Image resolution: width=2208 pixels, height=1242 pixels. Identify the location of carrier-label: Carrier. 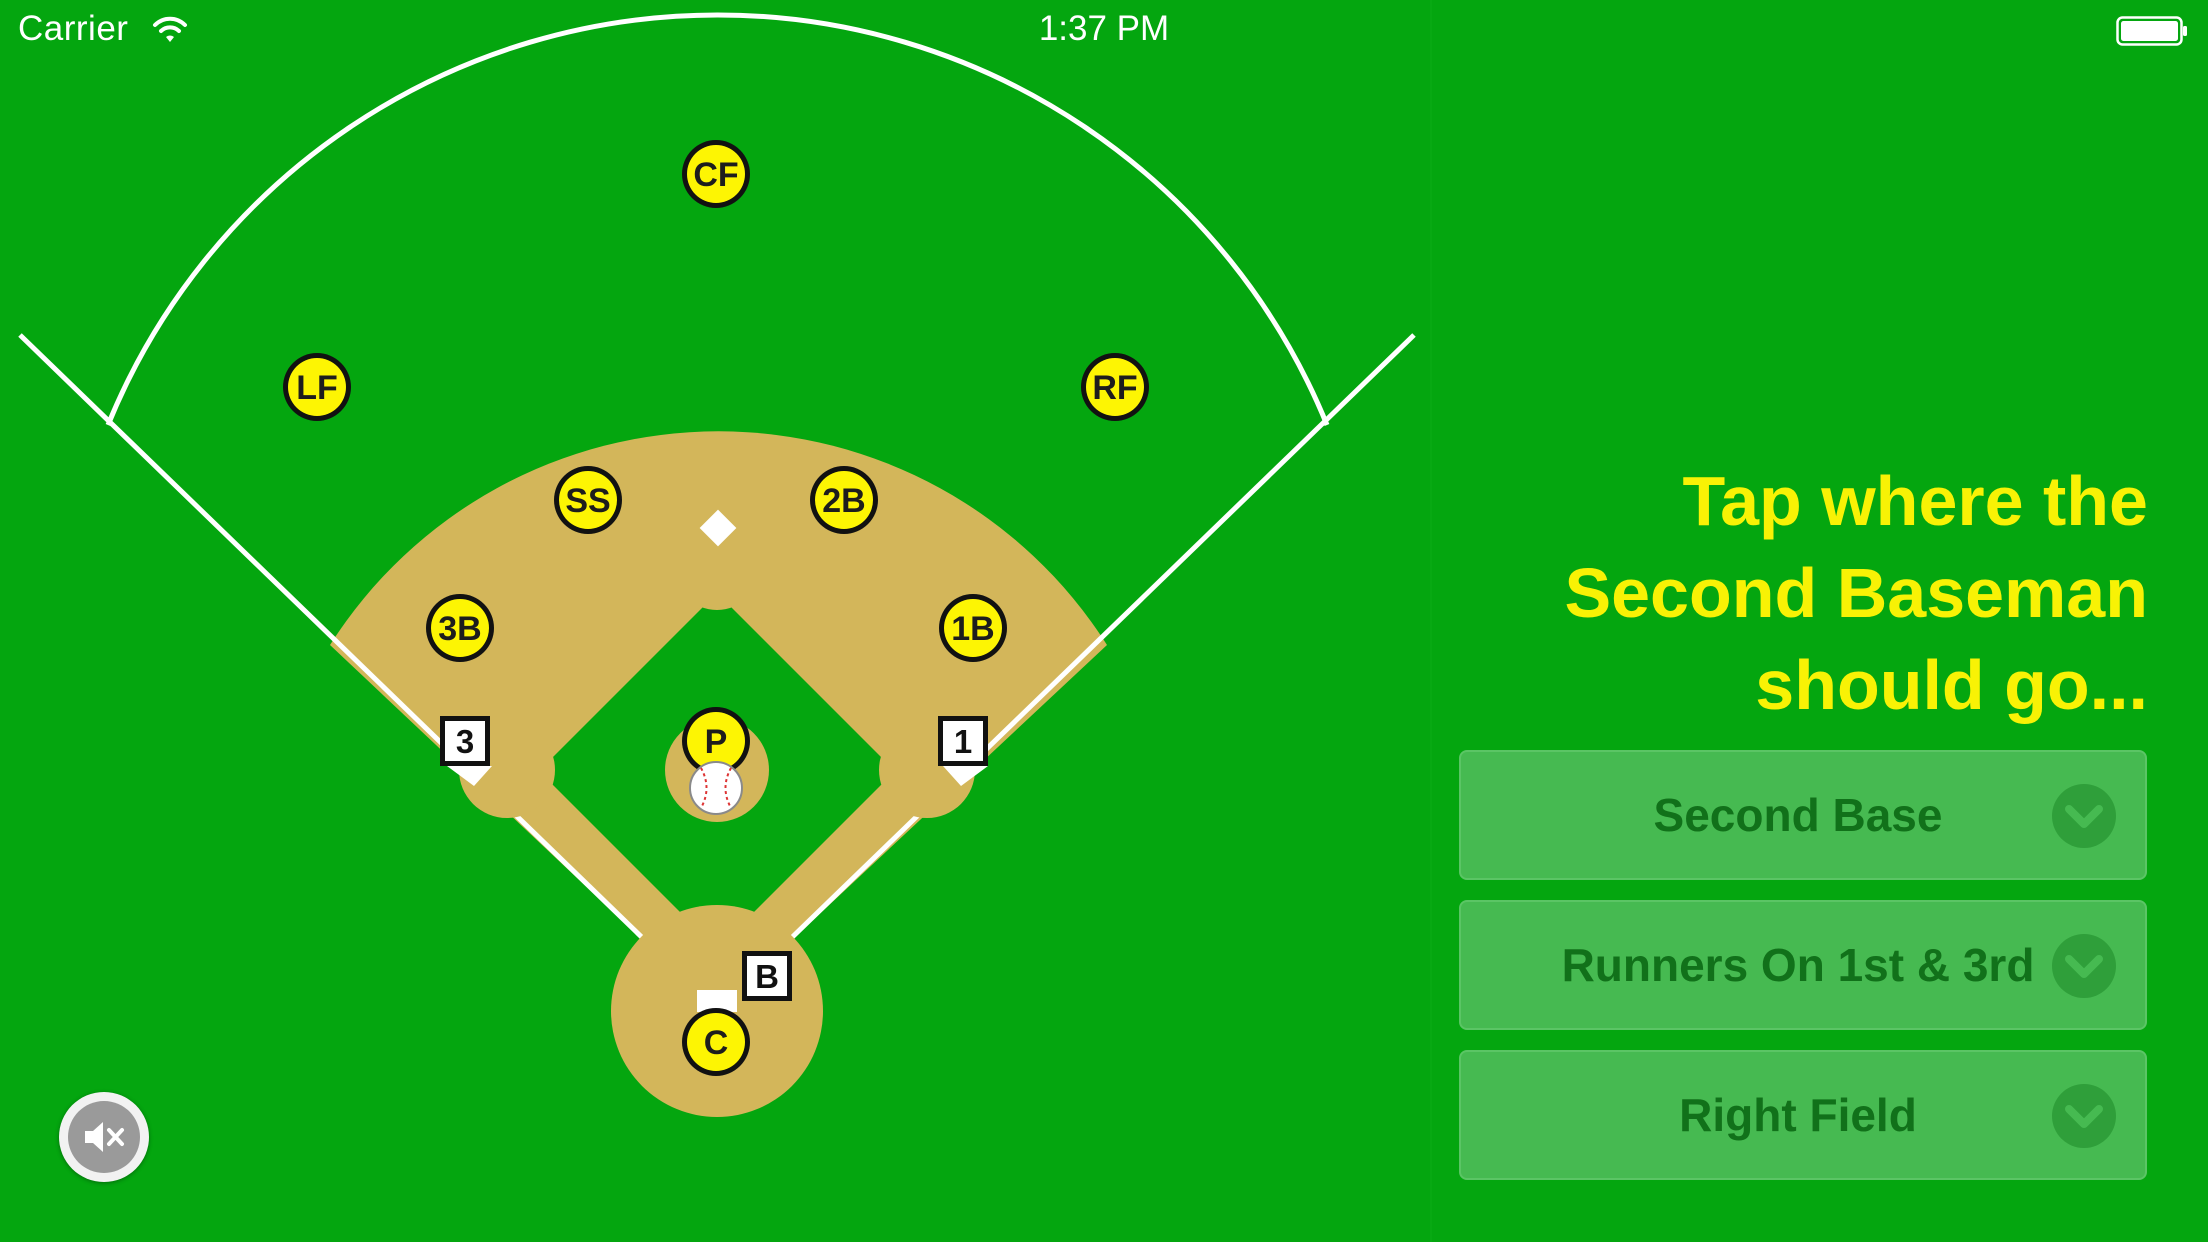
(73, 28).